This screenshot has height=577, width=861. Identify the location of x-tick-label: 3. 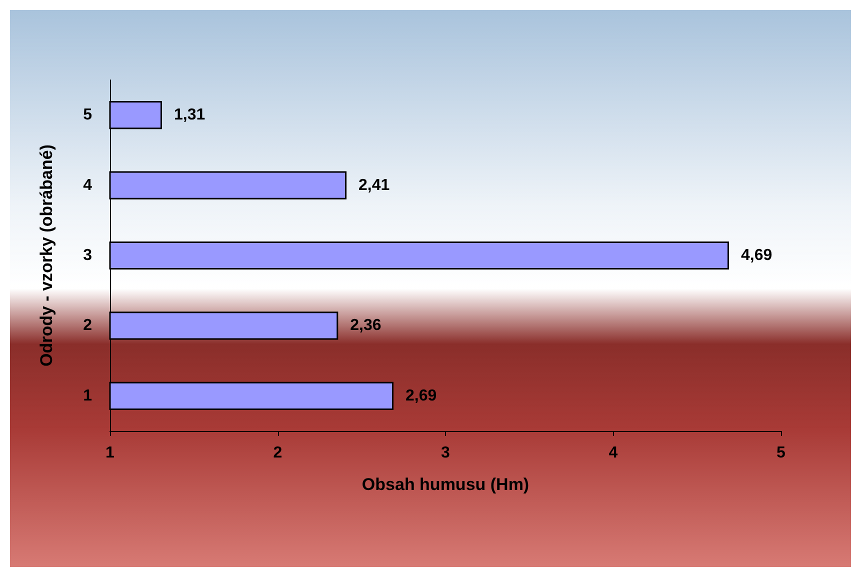
(445, 453).